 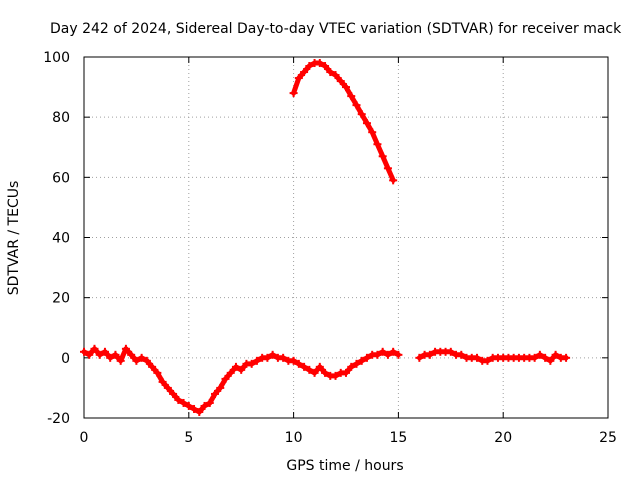 I want to click on y-tick-label: 40, so click(x=61, y=239).